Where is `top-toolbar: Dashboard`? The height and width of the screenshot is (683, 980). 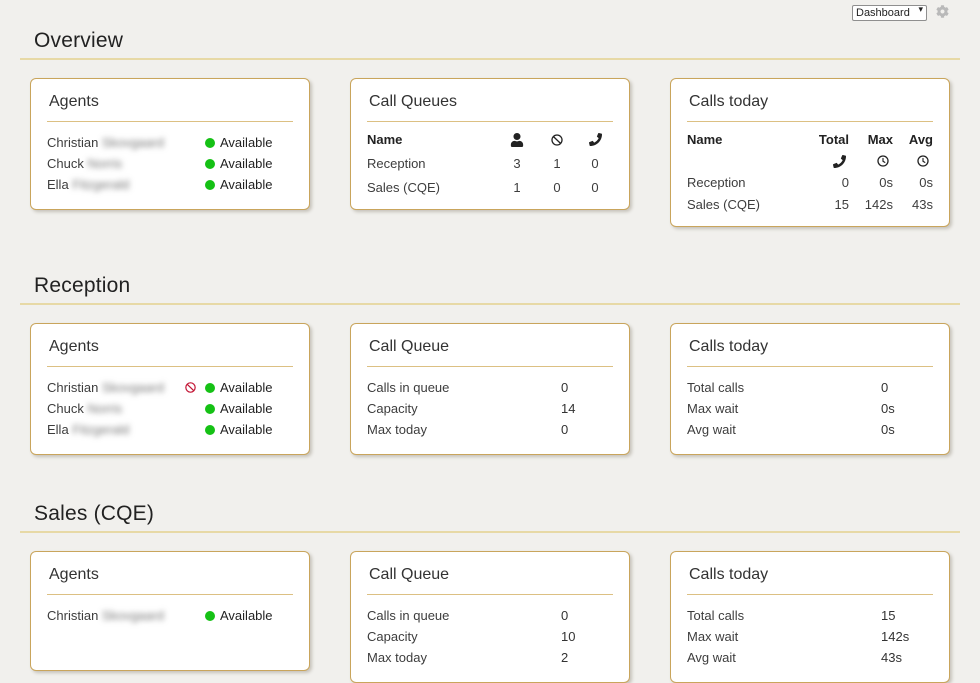 top-toolbar: Dashboard is located at coordinates (490, 10).